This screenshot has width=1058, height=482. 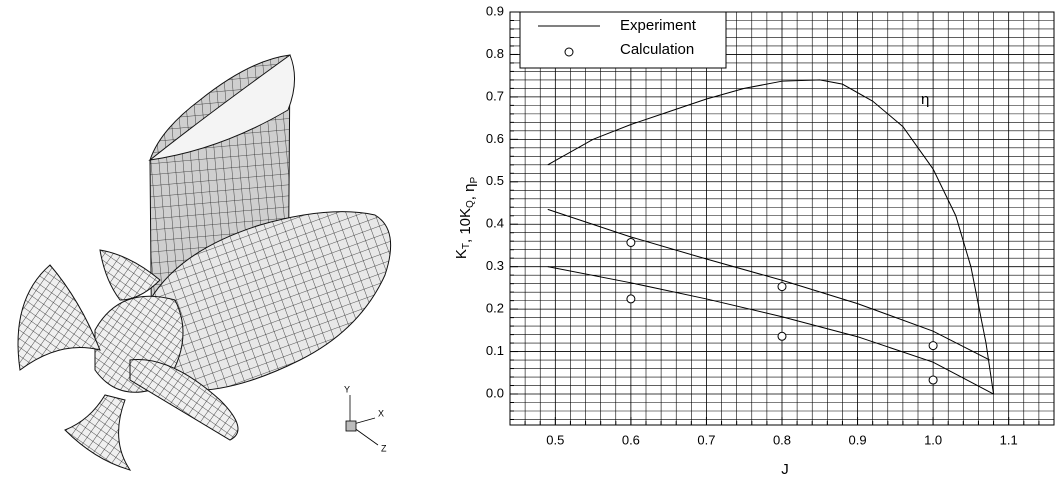 I want to click on x-tick-label: 0.5, so click(x=555, y=439).